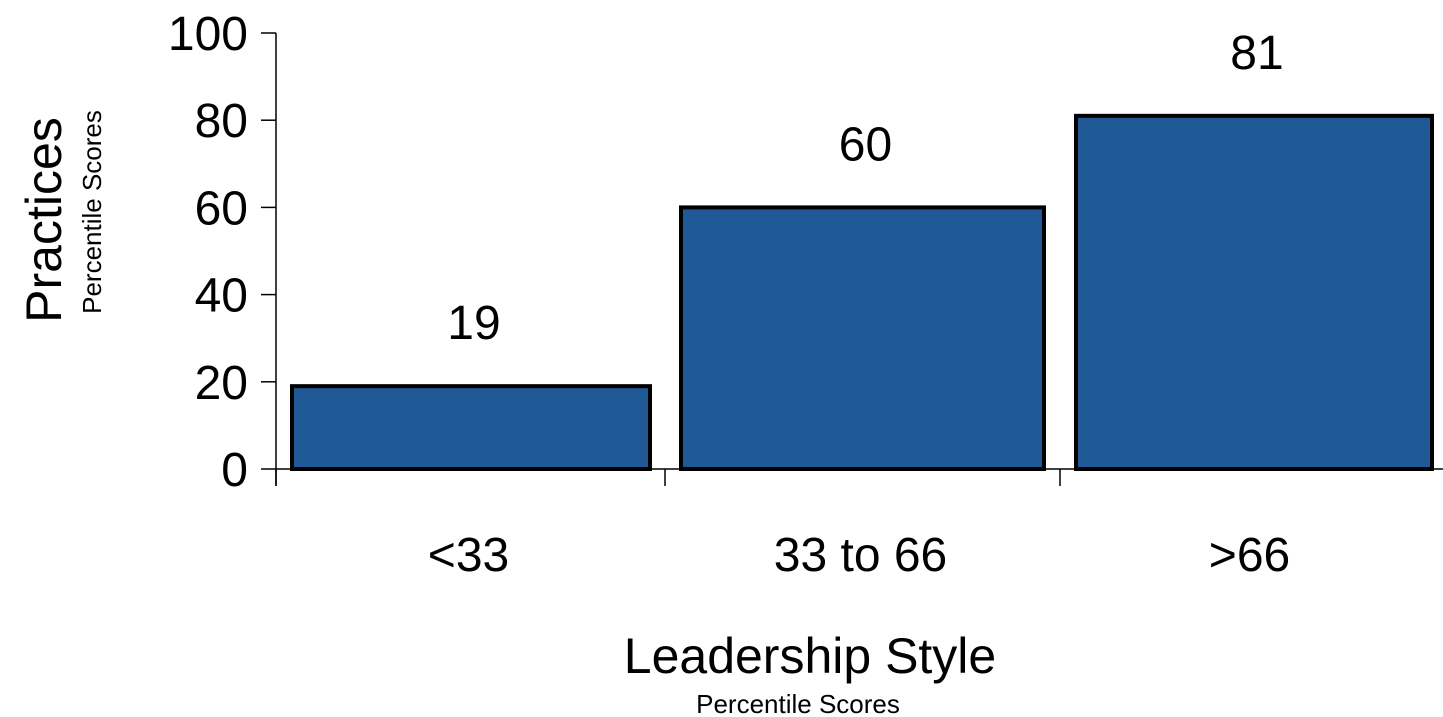 The image size is (1443, 717). Describe the element at coordinates (473, 323) in the screenshot. I see `bar-value-label: 19` at that location.